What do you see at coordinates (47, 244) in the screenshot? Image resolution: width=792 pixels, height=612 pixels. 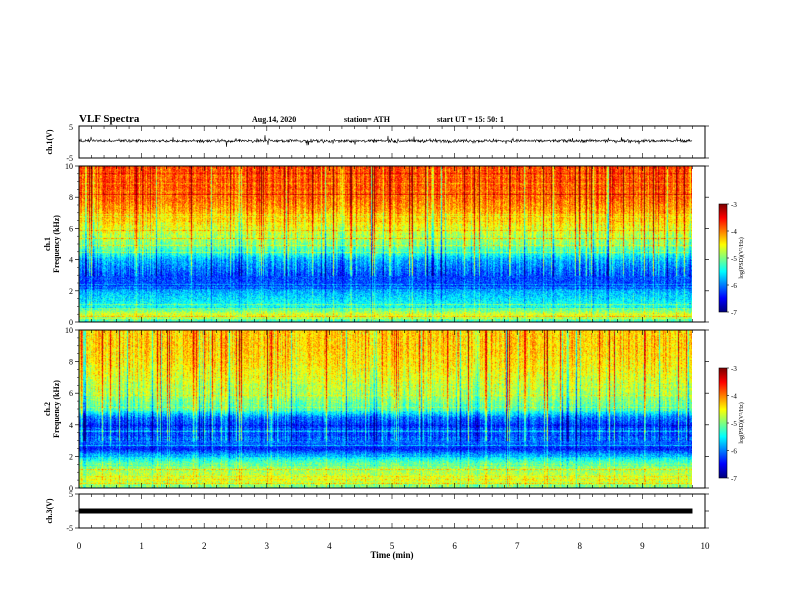 I see `spectrogram-ylabel-channel: ch.1` at bounding box center [47, 244].